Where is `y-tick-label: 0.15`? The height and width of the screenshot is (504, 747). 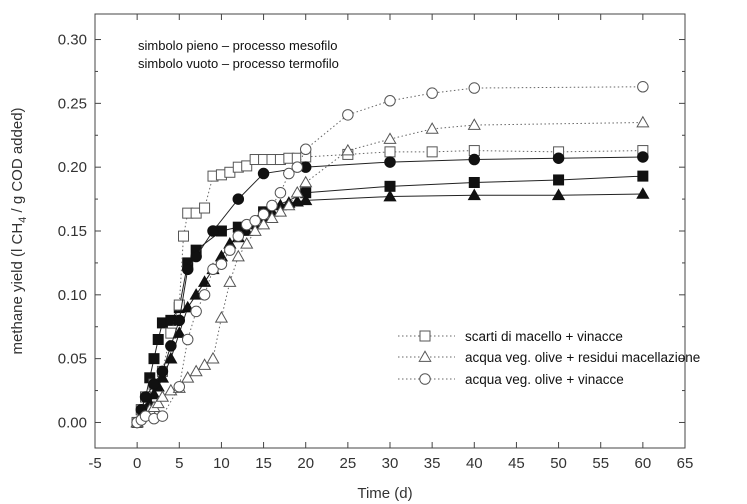
y-tick-label: 0.15 is located at coordinates (72, 231).